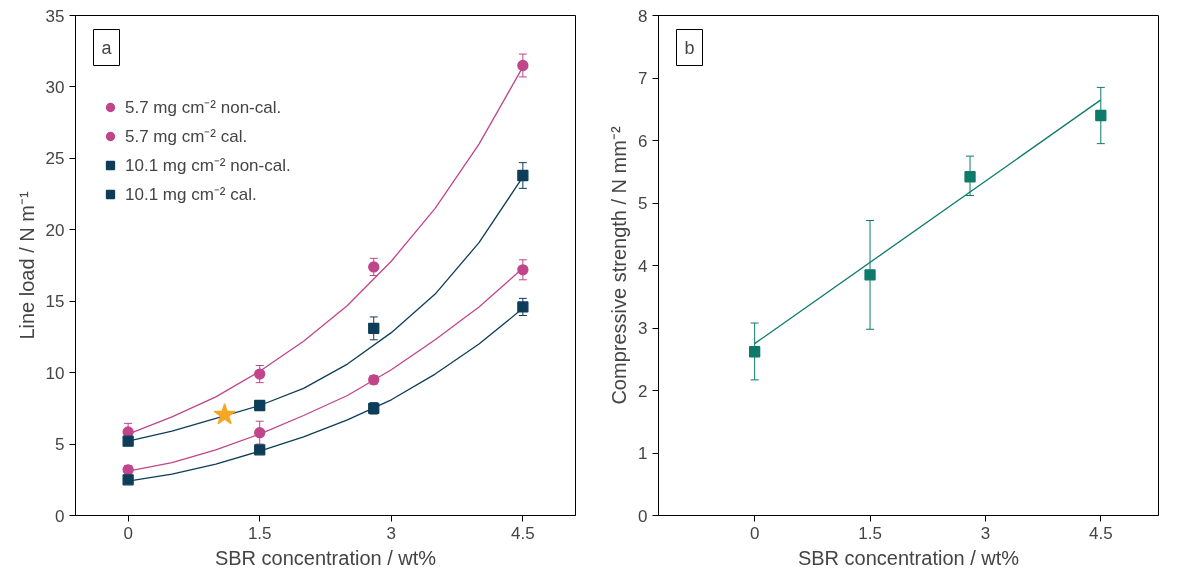  I want to click on y-tick-label: 2, so click(643, 391).